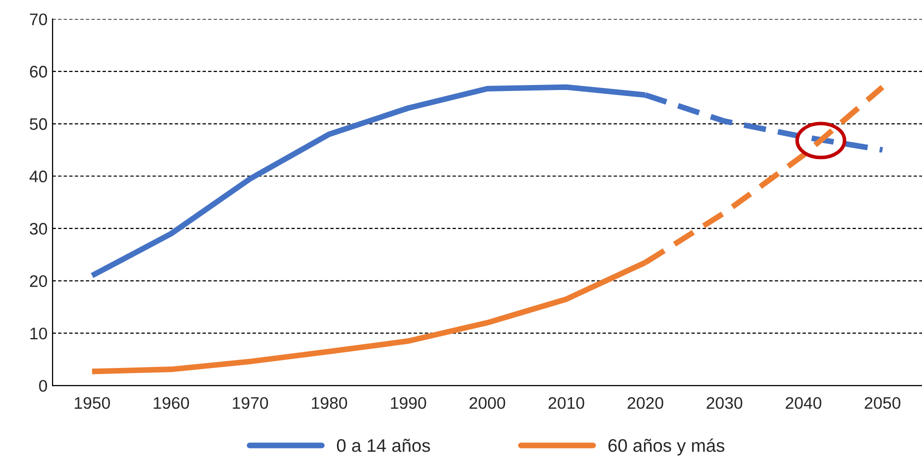 This screenshot has height=476, width=922. I want to click on x-tick-label: 2010, so click(566, 403).